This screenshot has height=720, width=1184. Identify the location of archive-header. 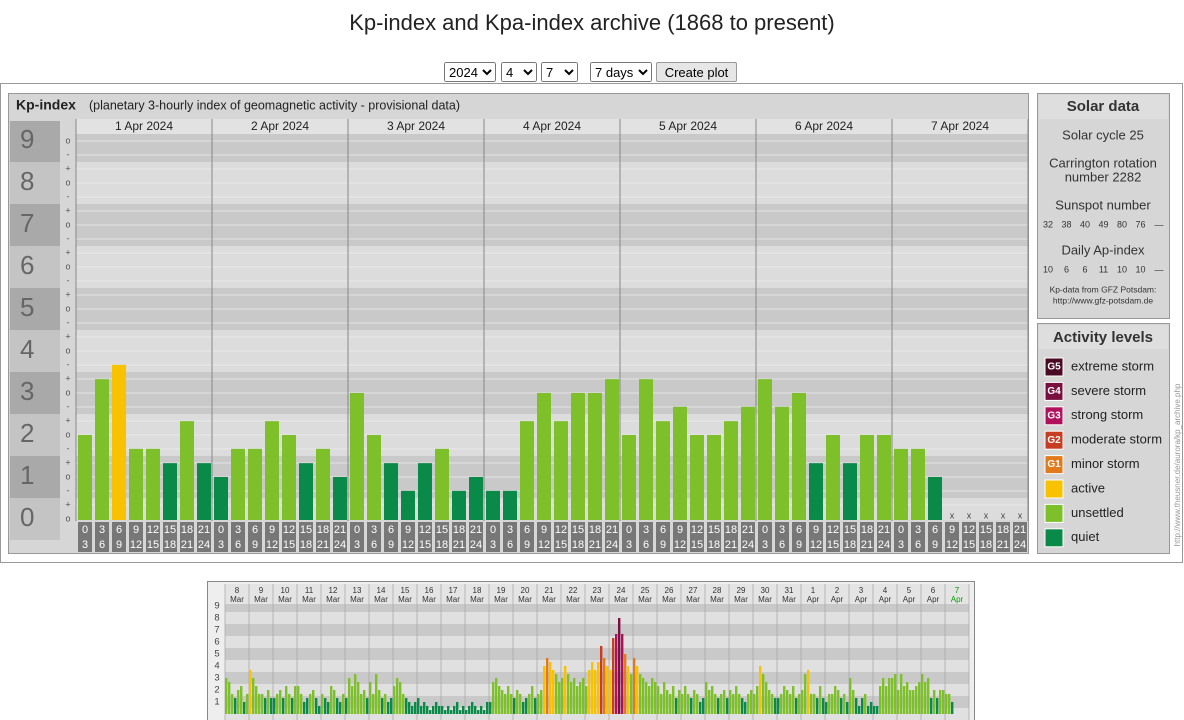
(597, 594).